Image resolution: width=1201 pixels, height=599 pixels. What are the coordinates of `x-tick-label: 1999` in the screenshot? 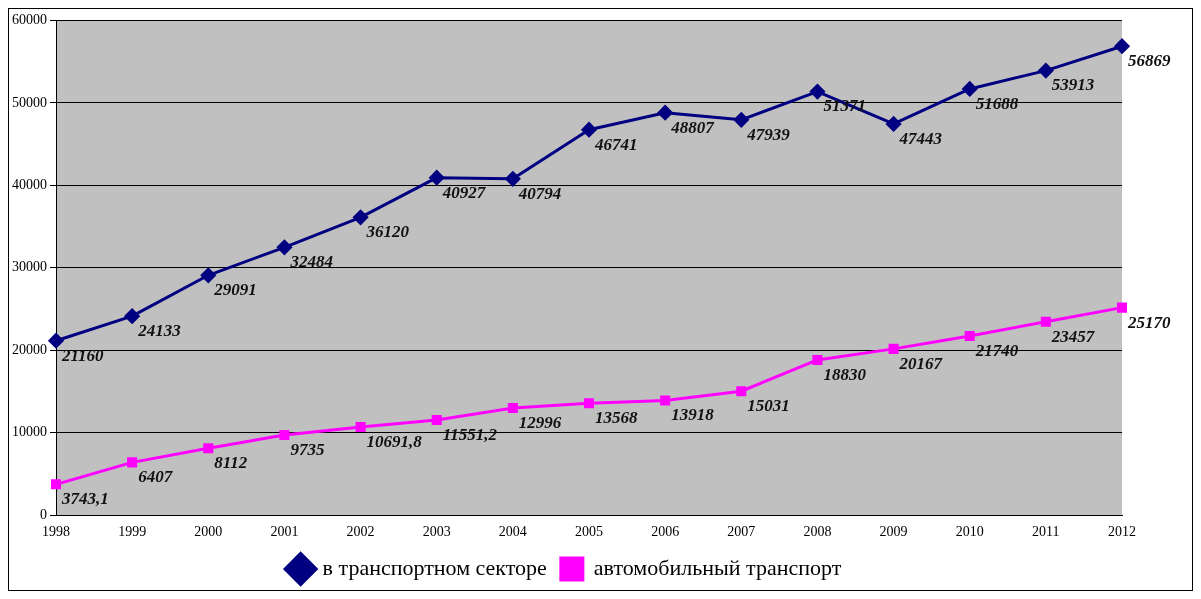 It's located at (132, 532).